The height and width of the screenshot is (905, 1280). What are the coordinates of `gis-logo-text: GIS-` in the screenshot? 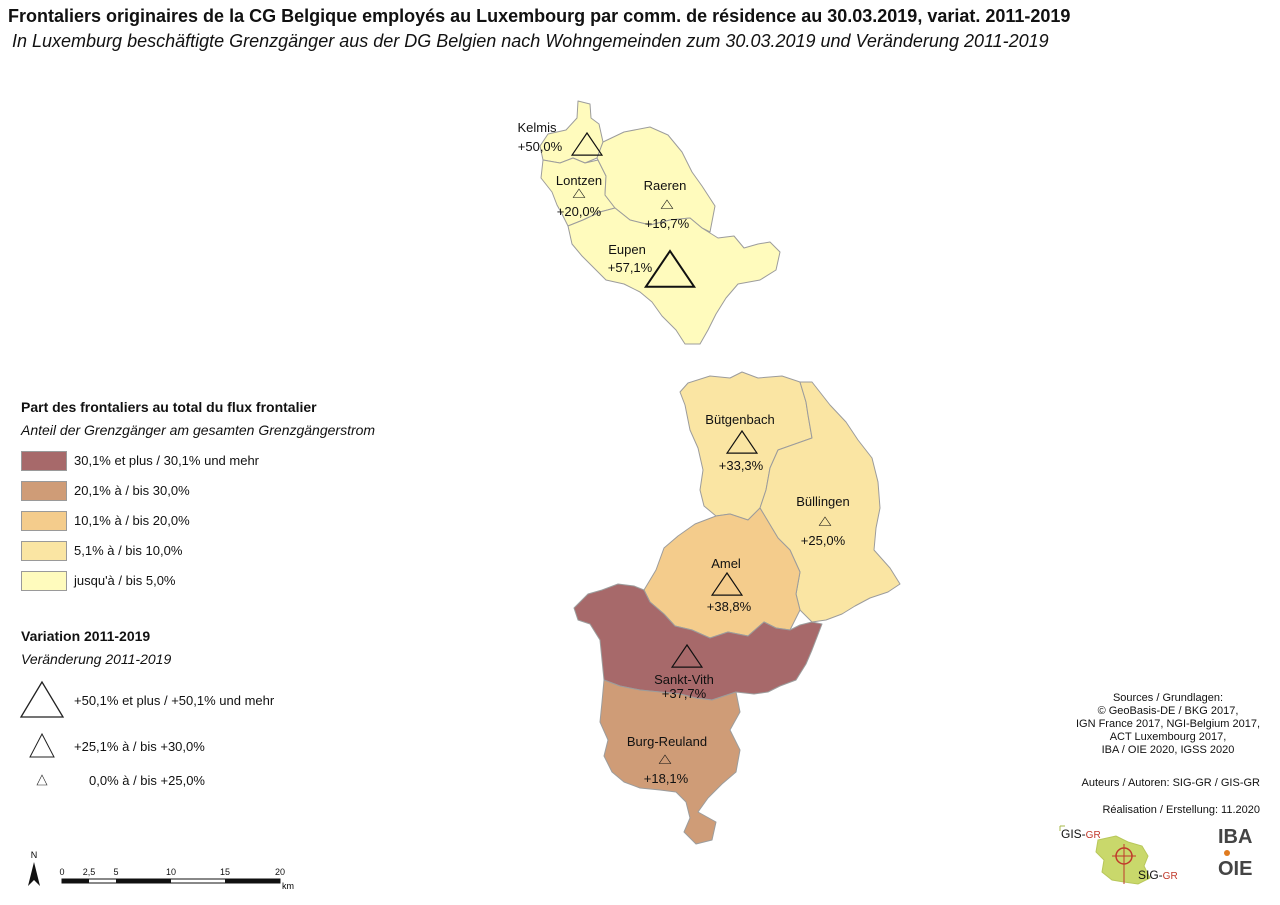 It's located at (1073, 834).